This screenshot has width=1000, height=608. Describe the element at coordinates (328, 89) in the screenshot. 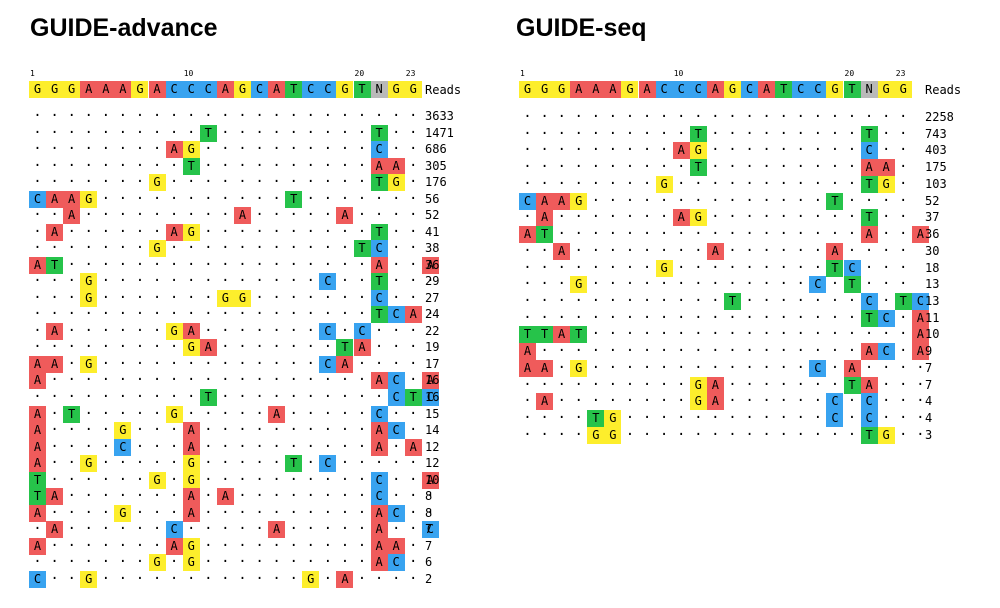

I see `reference-base: C` at that location.